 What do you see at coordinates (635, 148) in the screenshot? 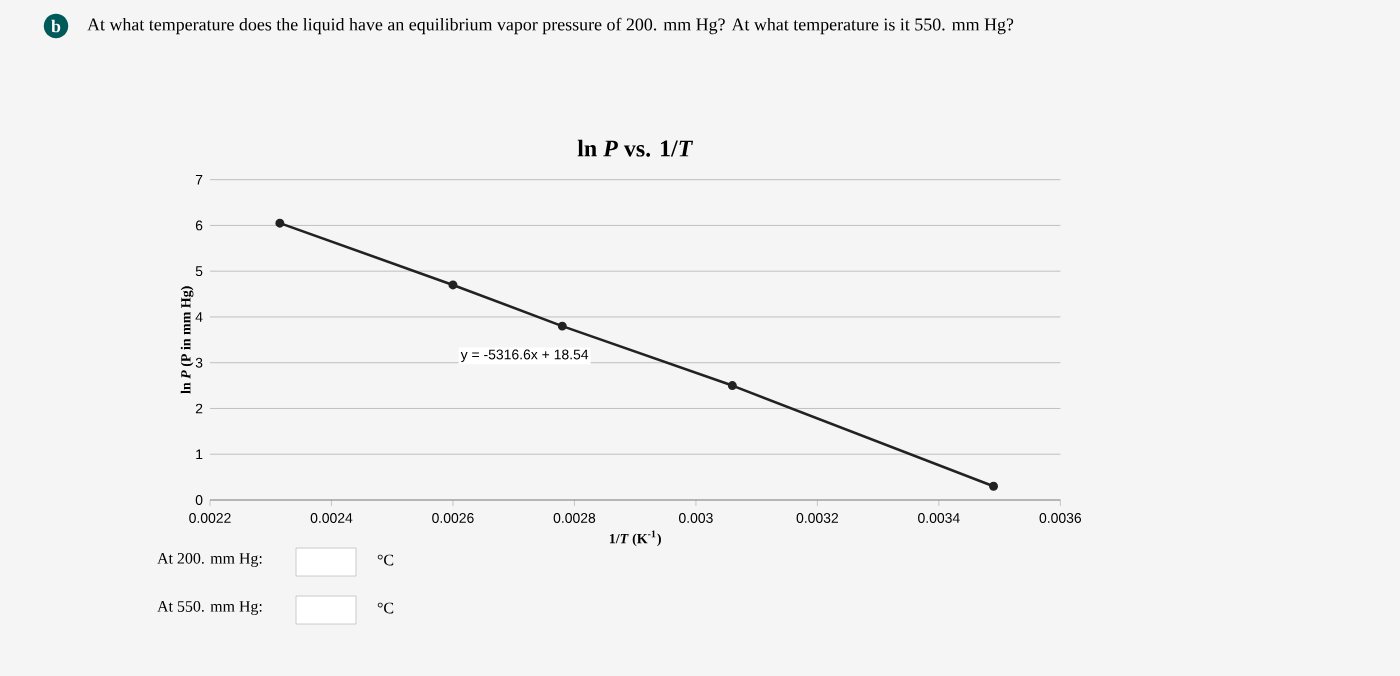
I see `chart-title: ln P vs. 1/T` at bounding box center [635, 148].